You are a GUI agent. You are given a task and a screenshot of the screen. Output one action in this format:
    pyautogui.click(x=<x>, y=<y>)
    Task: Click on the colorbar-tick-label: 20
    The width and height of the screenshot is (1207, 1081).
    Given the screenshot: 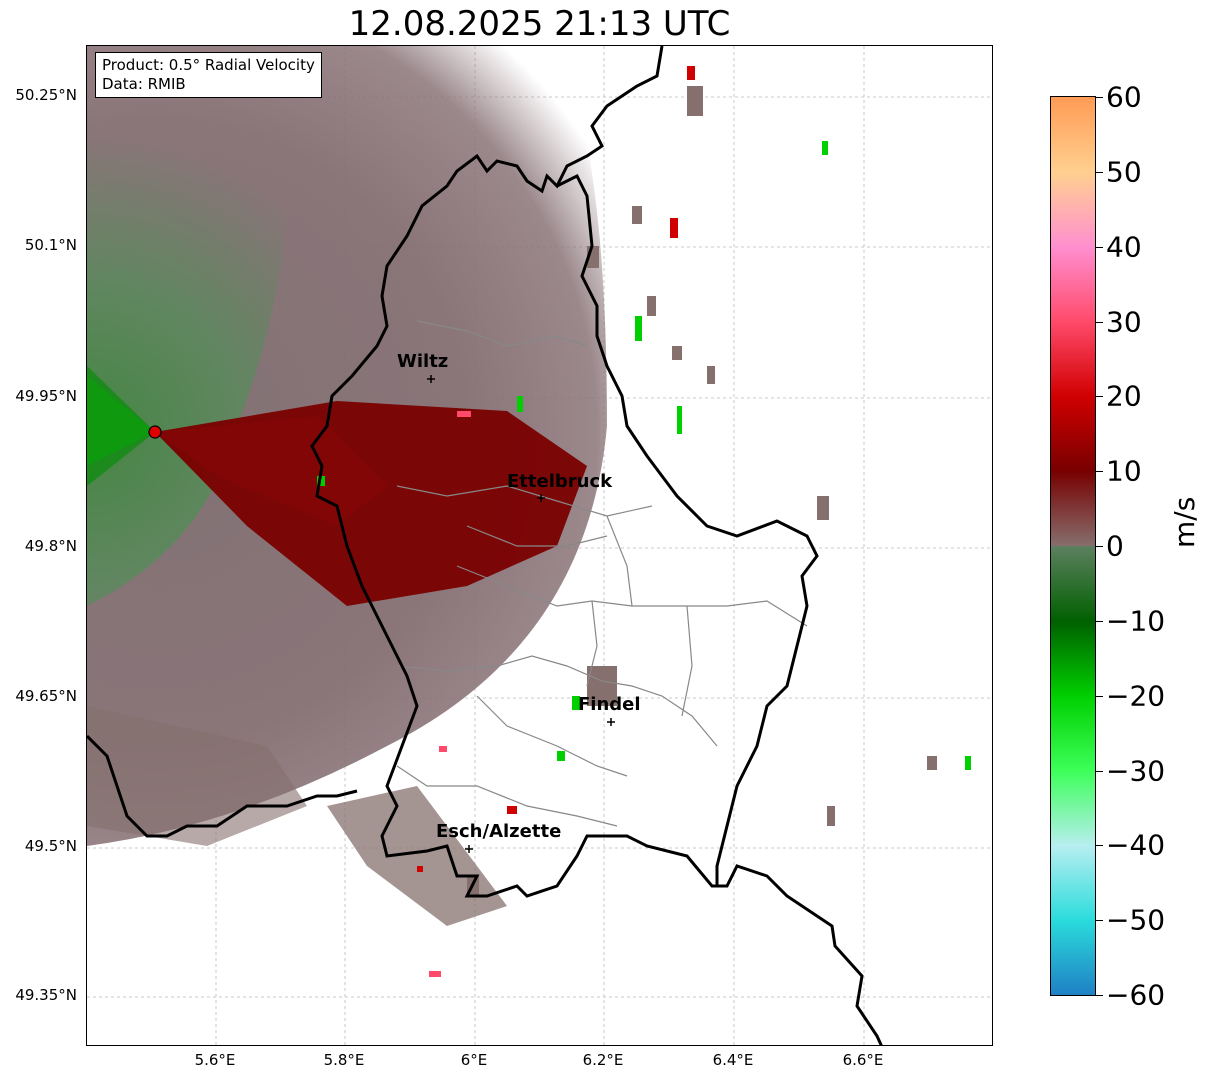 What is the action you would take?
    pyautogui.click(x=1124, y=396)
    